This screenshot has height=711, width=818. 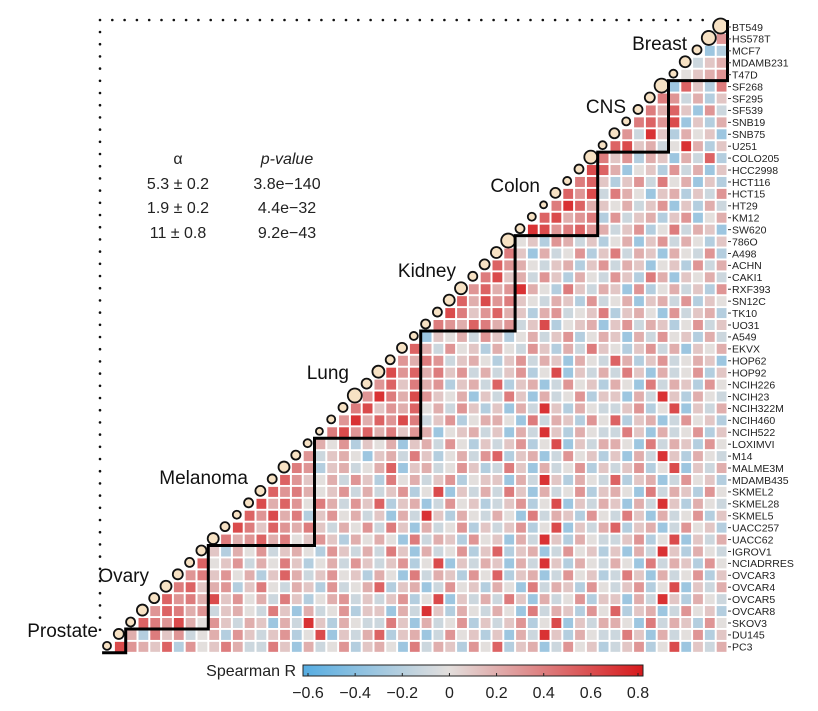 I want to click on row-label: DU145, so click(x=748, y=636).